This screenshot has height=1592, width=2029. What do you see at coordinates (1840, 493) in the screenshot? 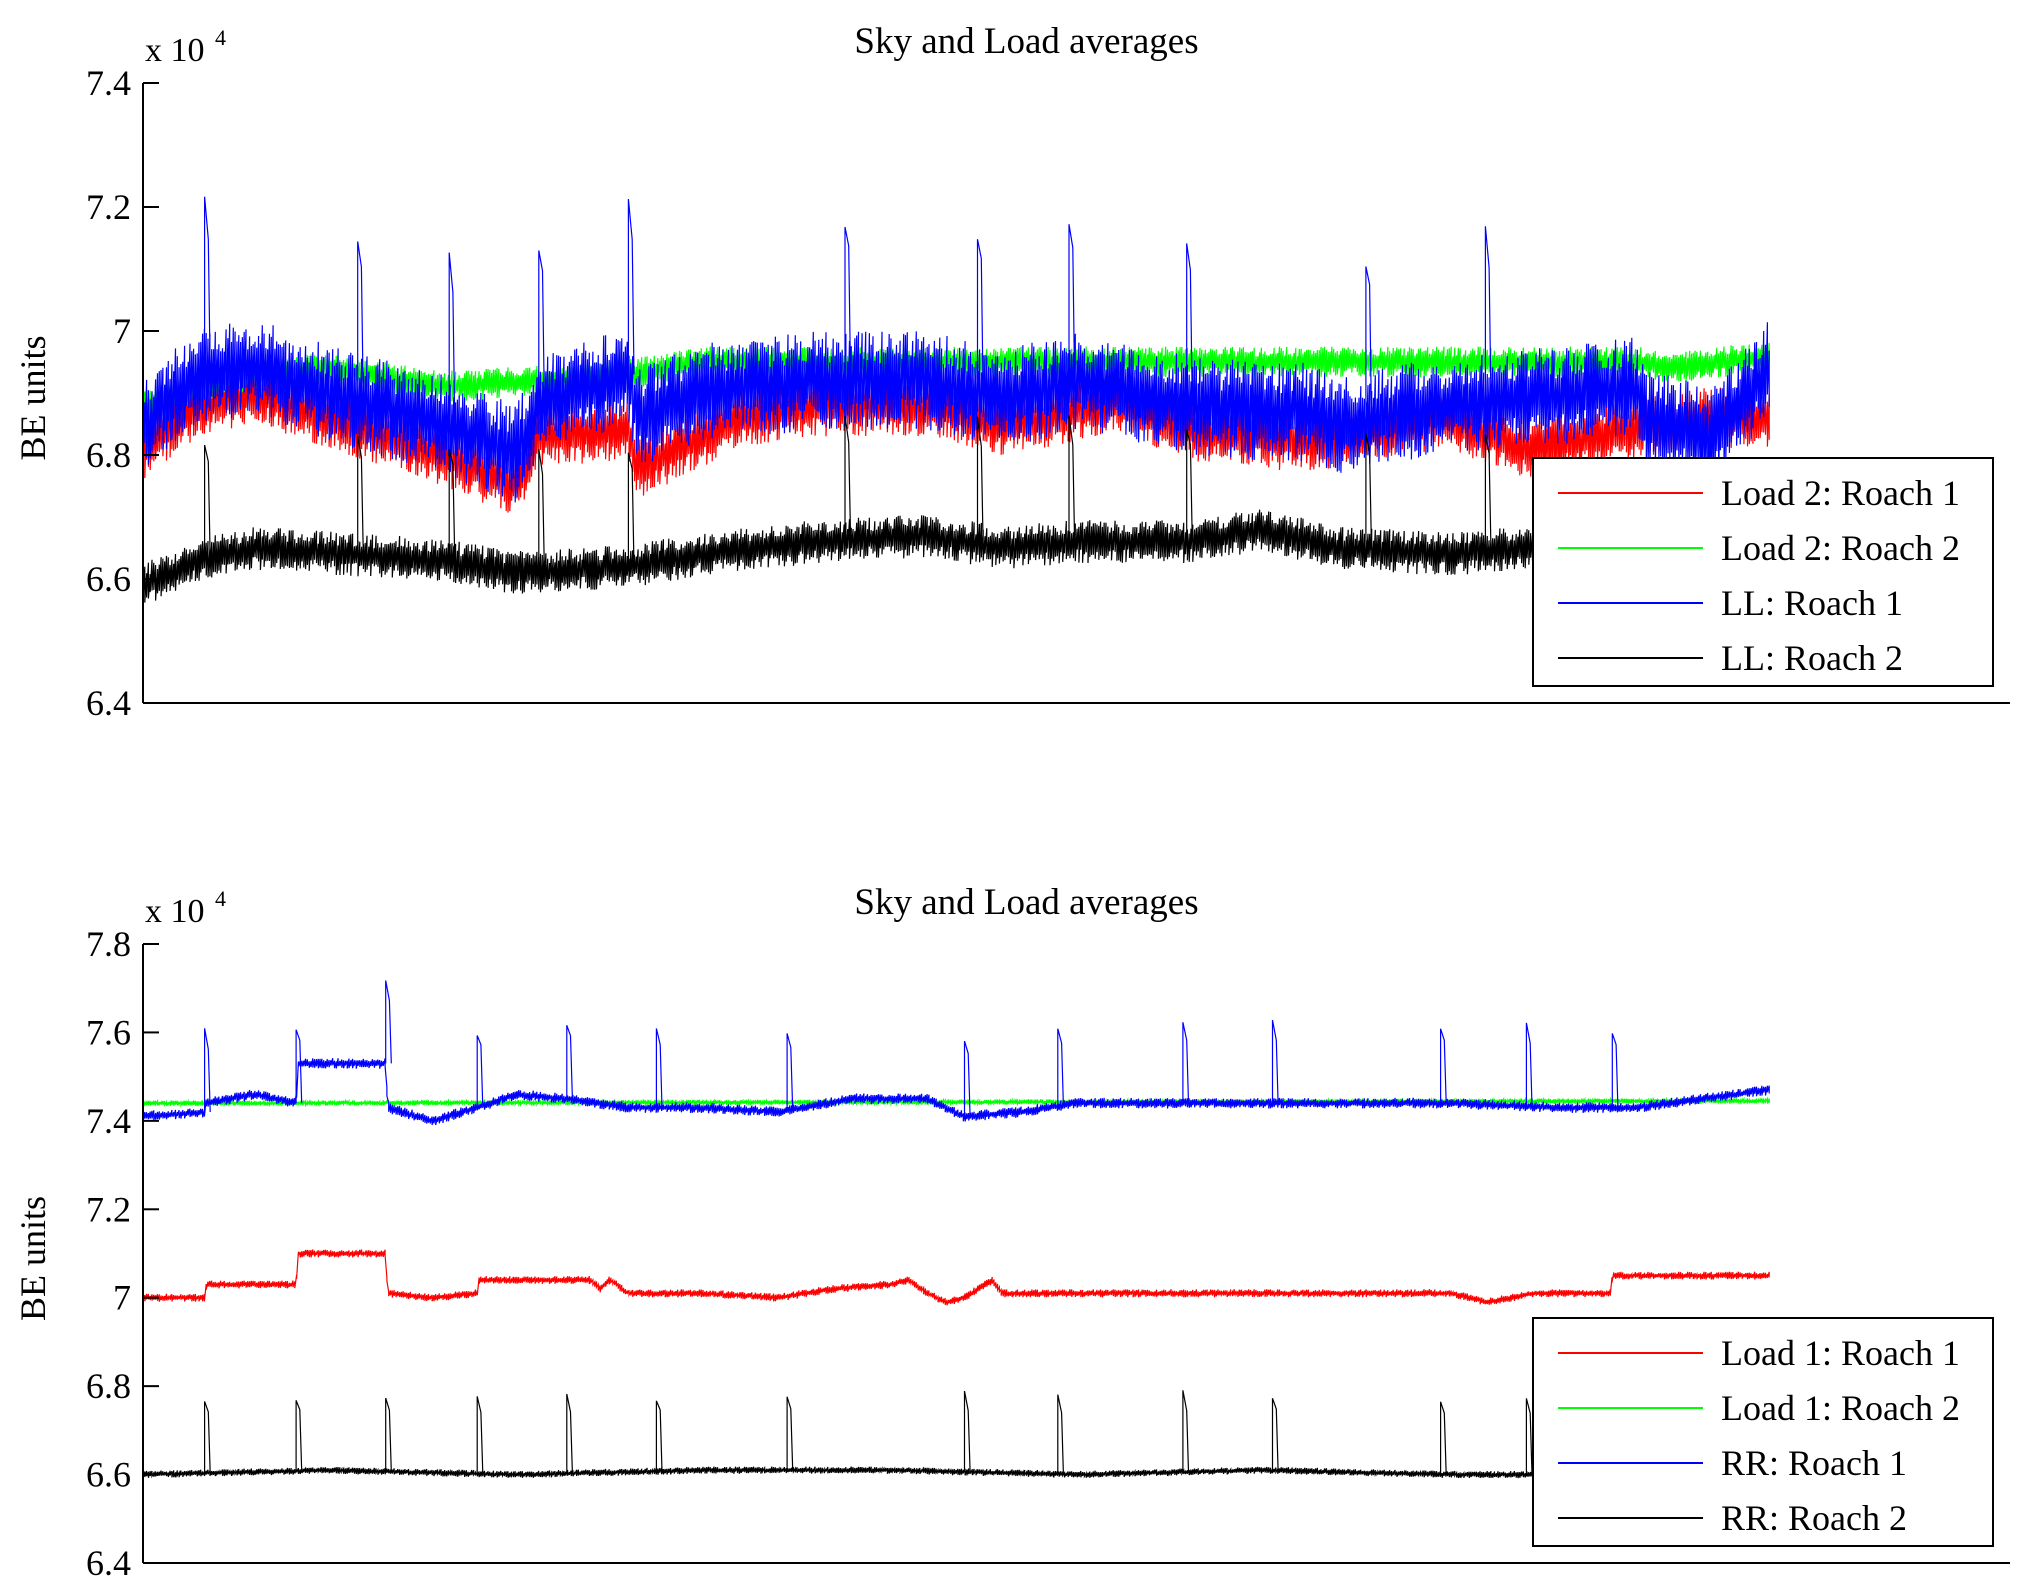
I see `legend-label-1: Load 2: Roach 1` at bounding box center [1840, 493].